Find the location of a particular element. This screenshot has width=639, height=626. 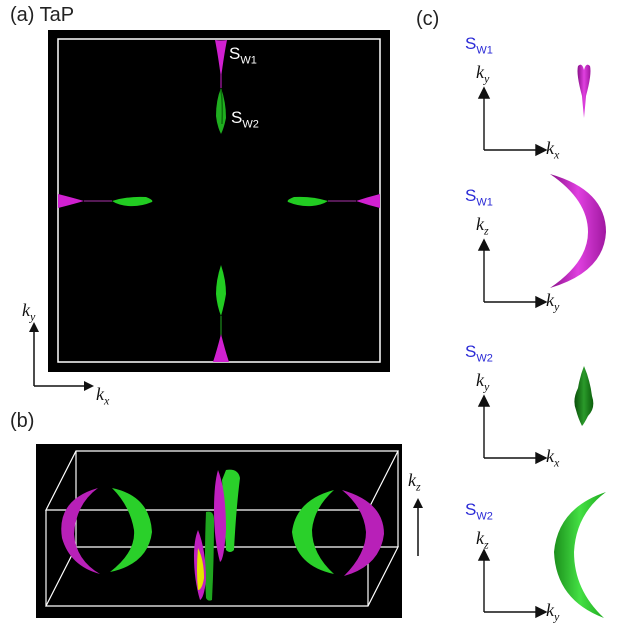

panel-b-kz-arrowhead is located at coordinates (418, 503).